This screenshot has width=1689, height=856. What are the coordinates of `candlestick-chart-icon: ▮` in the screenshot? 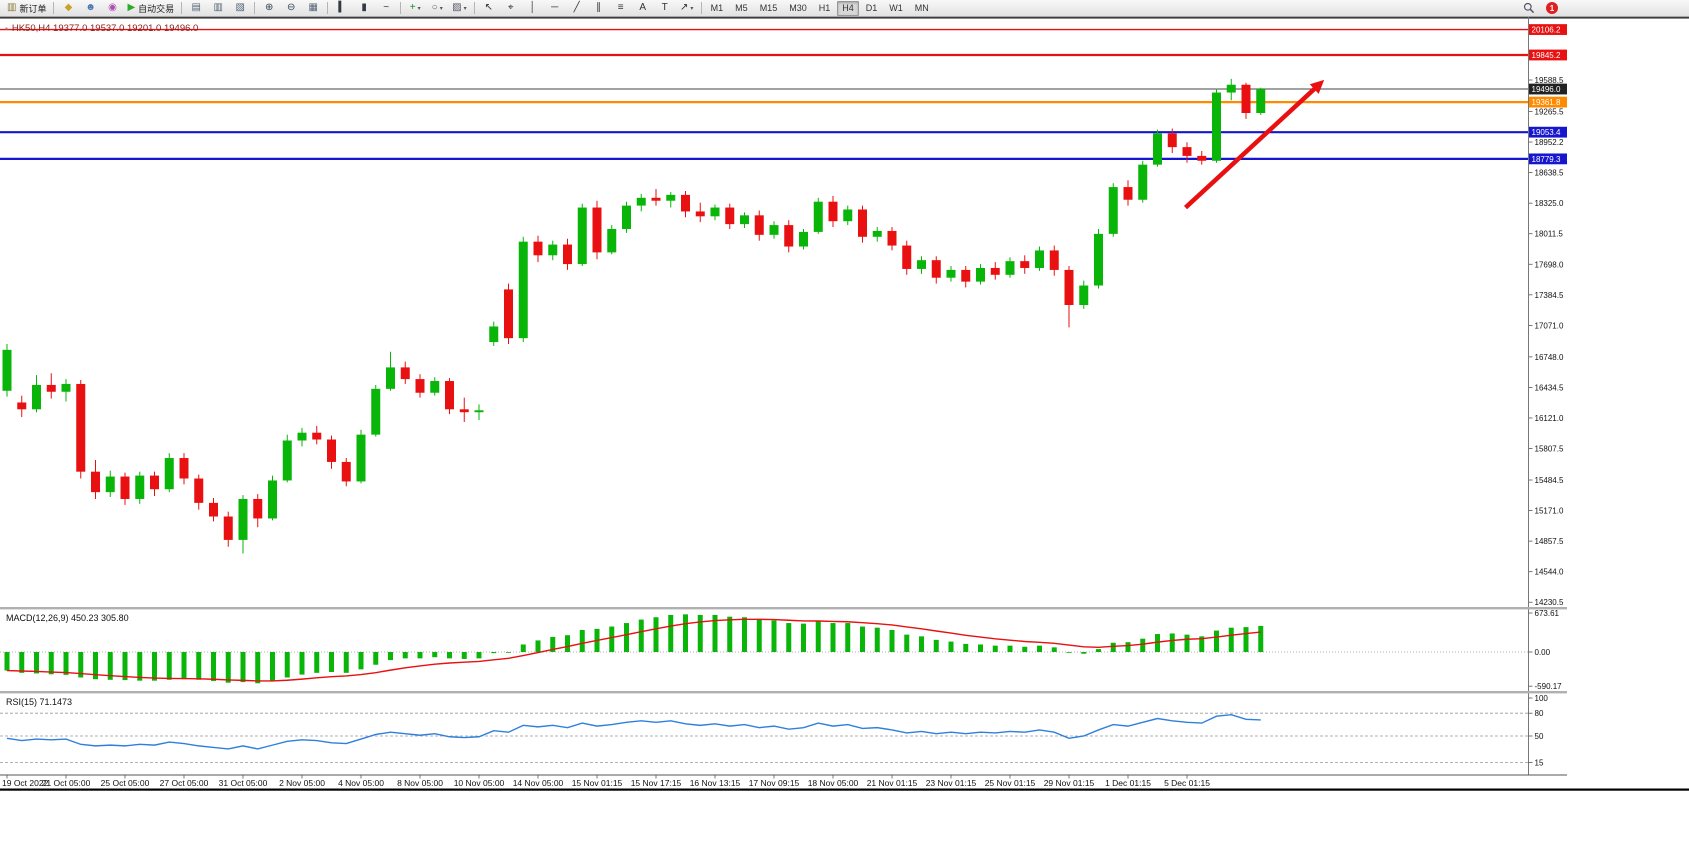 It's located at (364, 8).